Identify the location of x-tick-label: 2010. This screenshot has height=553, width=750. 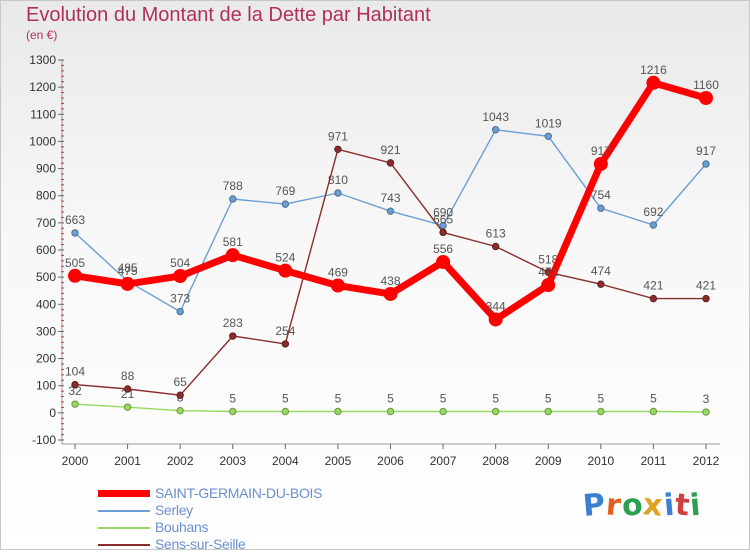
(600, 461).